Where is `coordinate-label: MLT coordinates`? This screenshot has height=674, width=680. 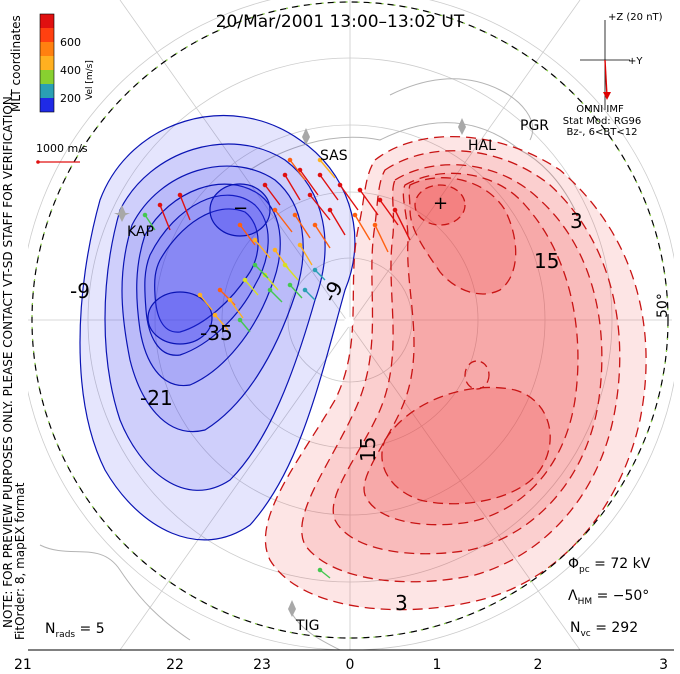
coordinate-label: MLT coordinates is located at coordinates (16, 63).